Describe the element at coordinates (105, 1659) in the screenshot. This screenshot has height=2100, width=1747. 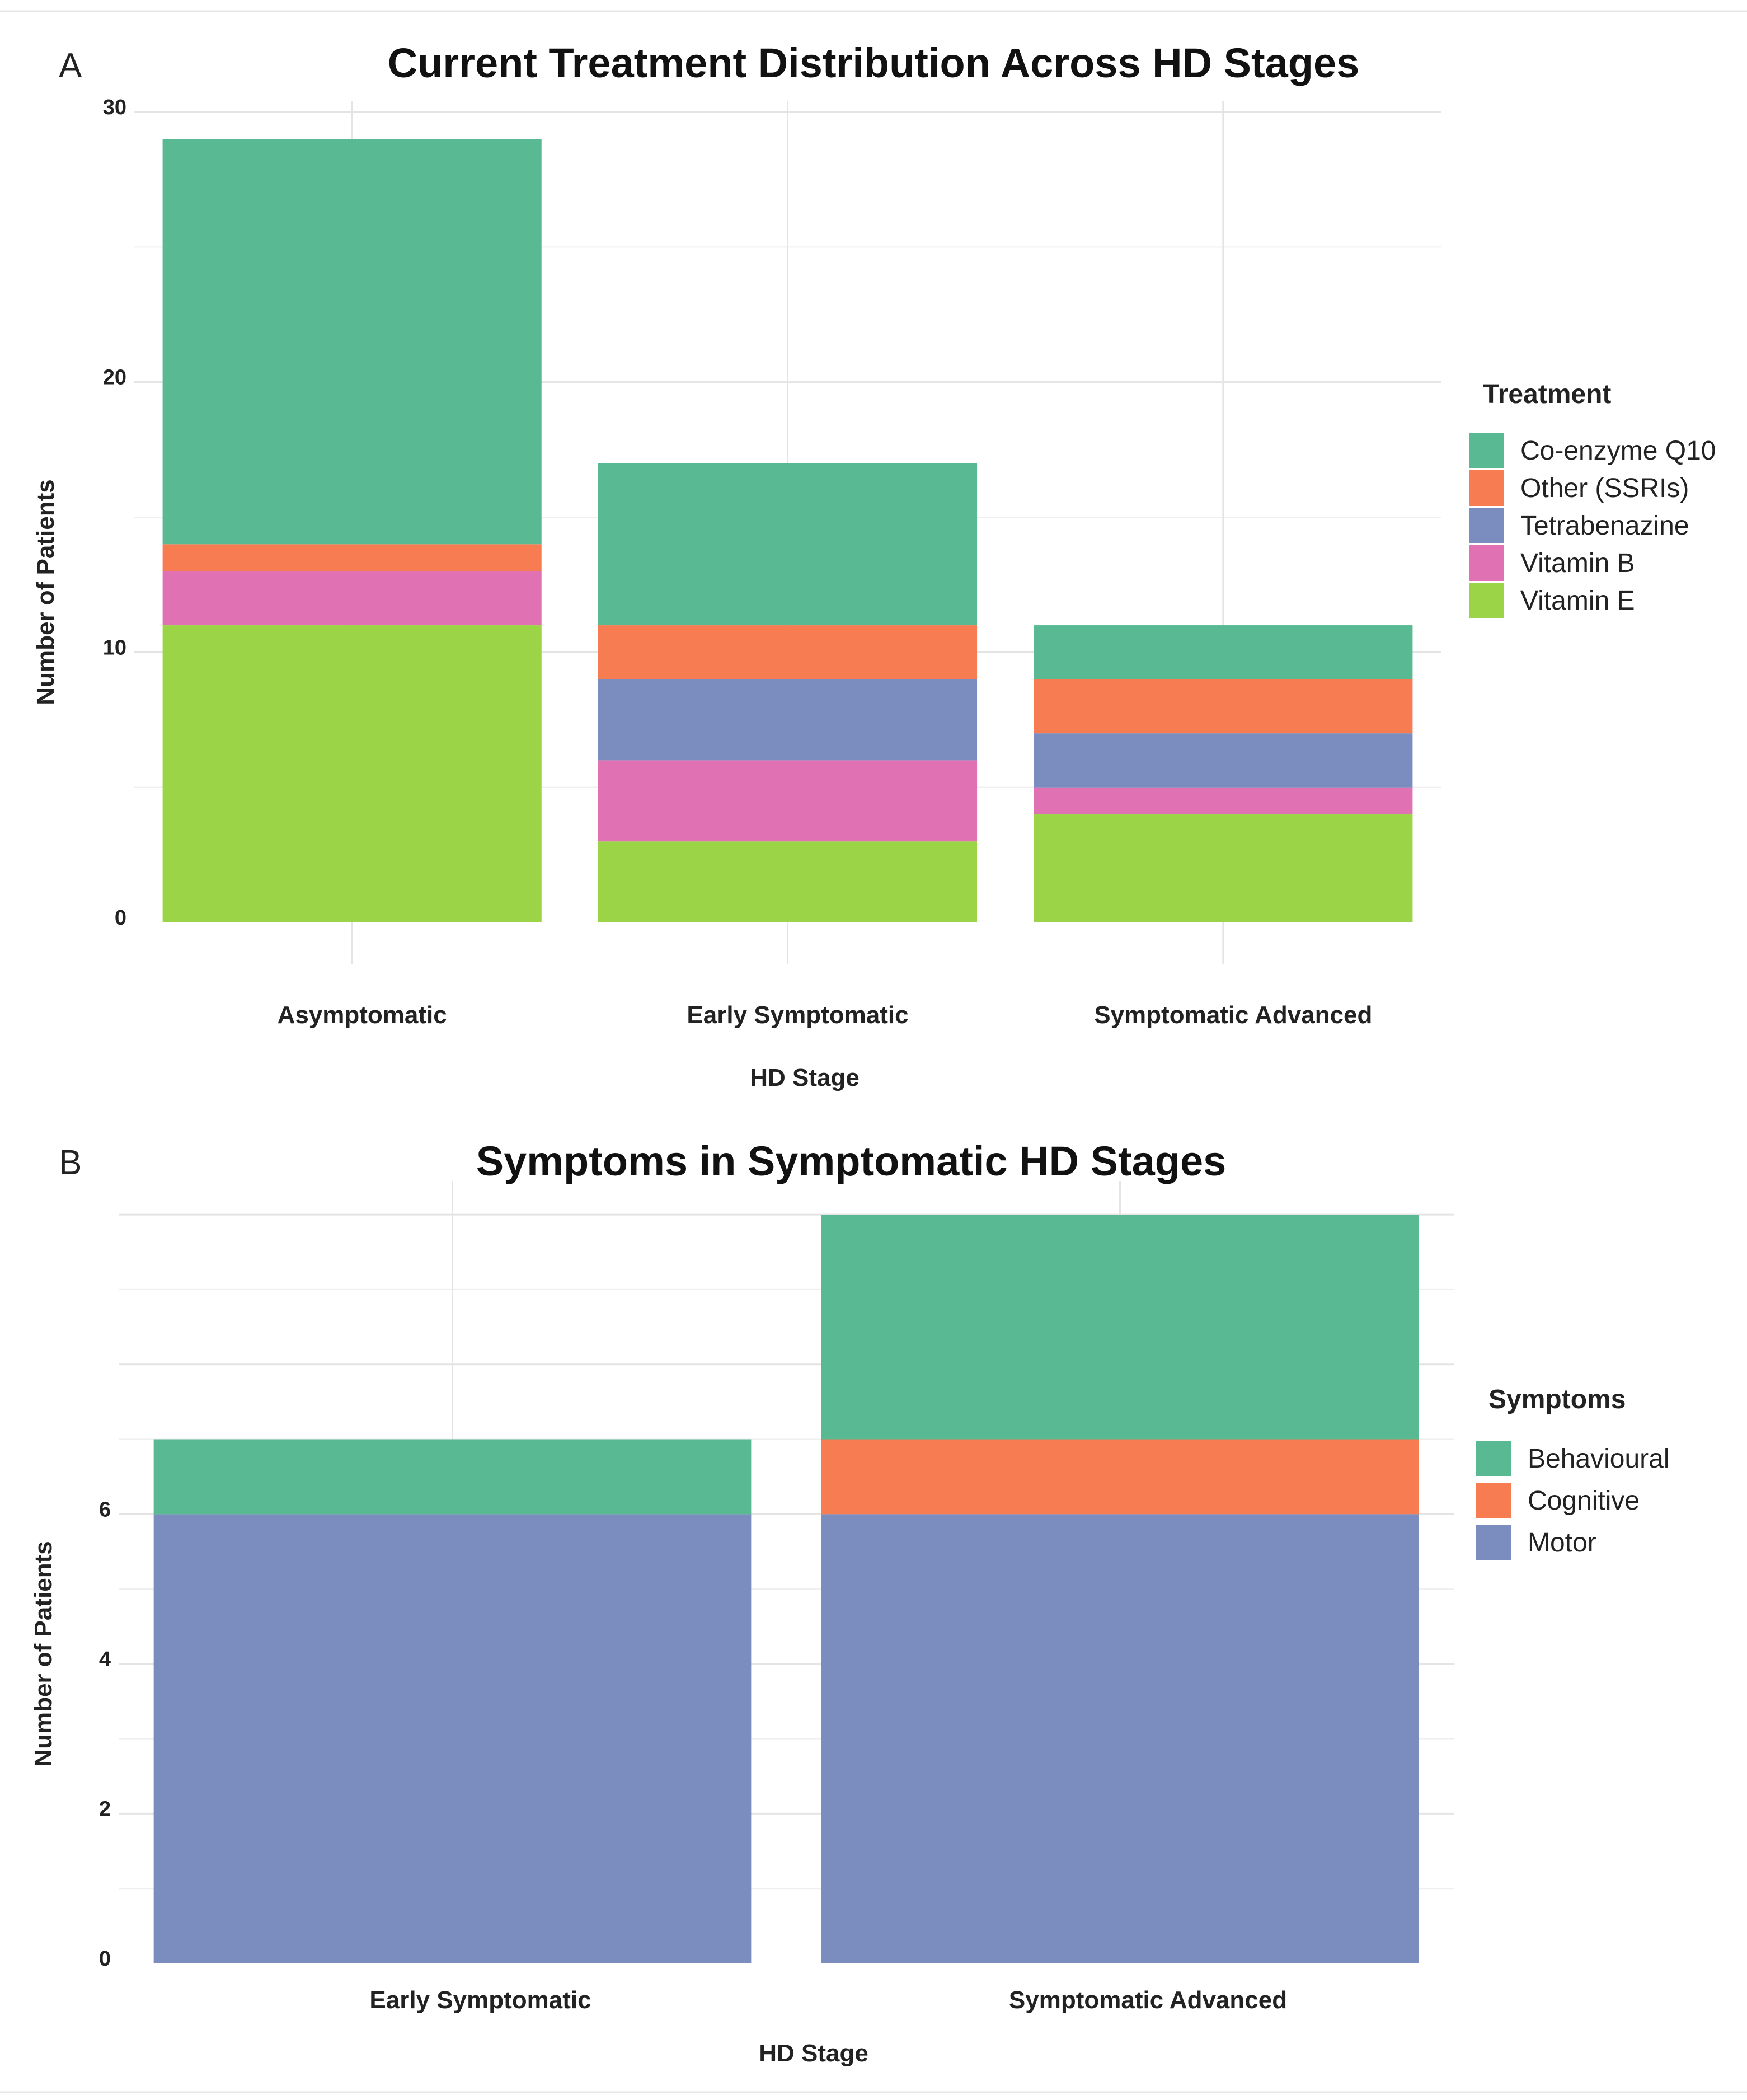
I see `y-tick-label: 4` at that location.